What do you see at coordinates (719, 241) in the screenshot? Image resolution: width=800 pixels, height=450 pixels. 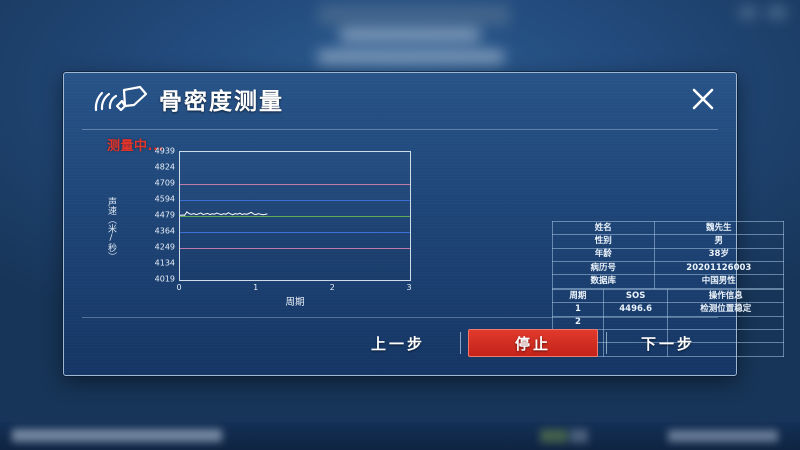 I see `patient-field-value: 男` at bounding box center [719, 241].